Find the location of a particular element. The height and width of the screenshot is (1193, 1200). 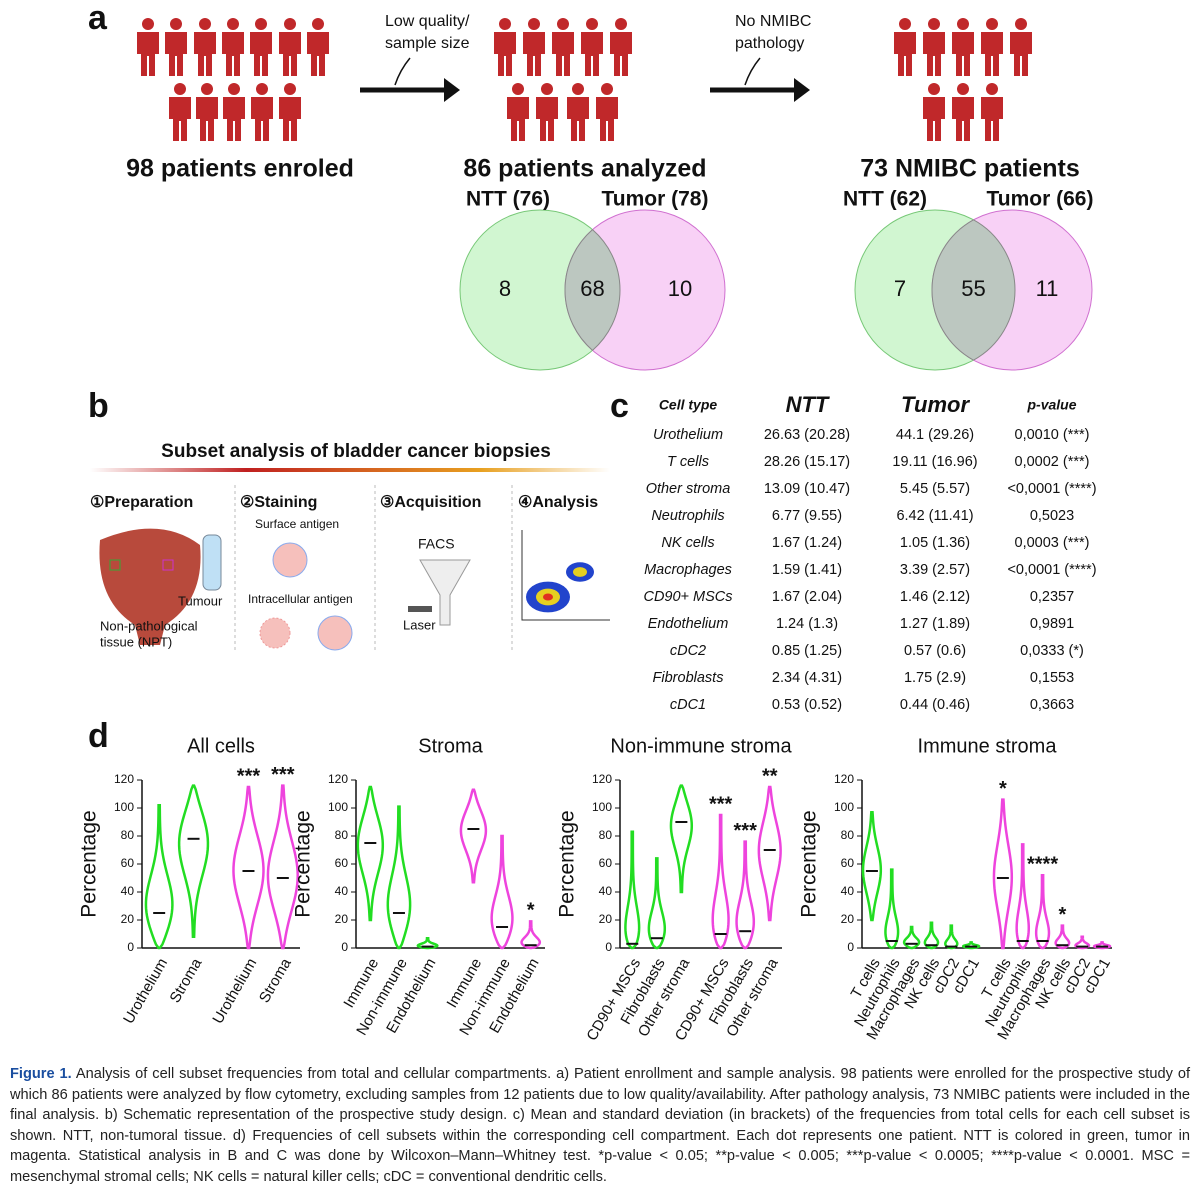

significance: **** is located at coordinates (1042, 864).